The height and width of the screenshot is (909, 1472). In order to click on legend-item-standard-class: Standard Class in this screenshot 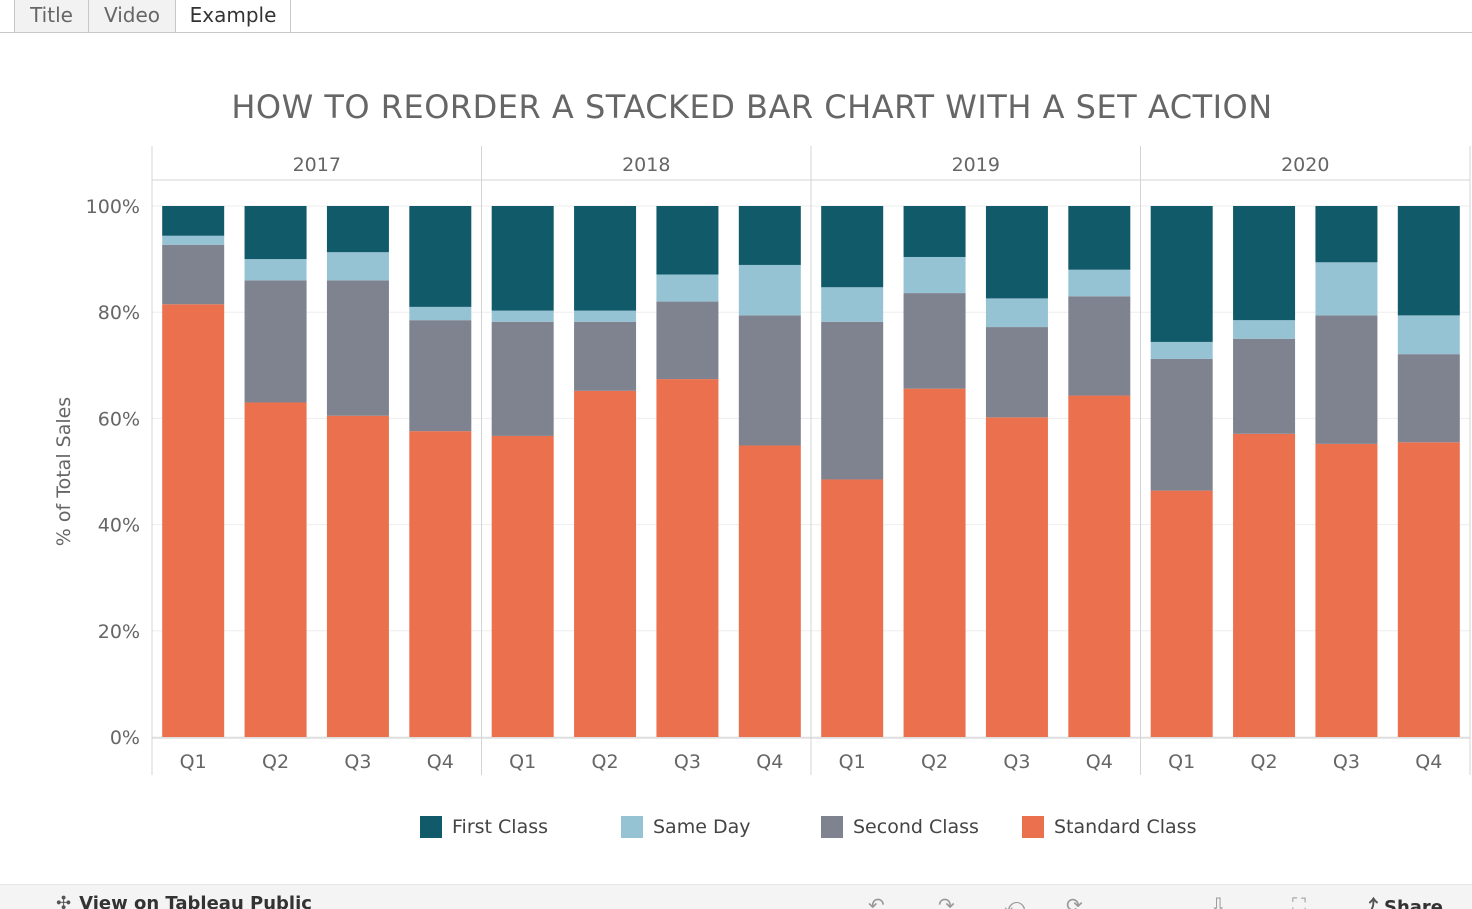, I will do `click(1109, 827)`.